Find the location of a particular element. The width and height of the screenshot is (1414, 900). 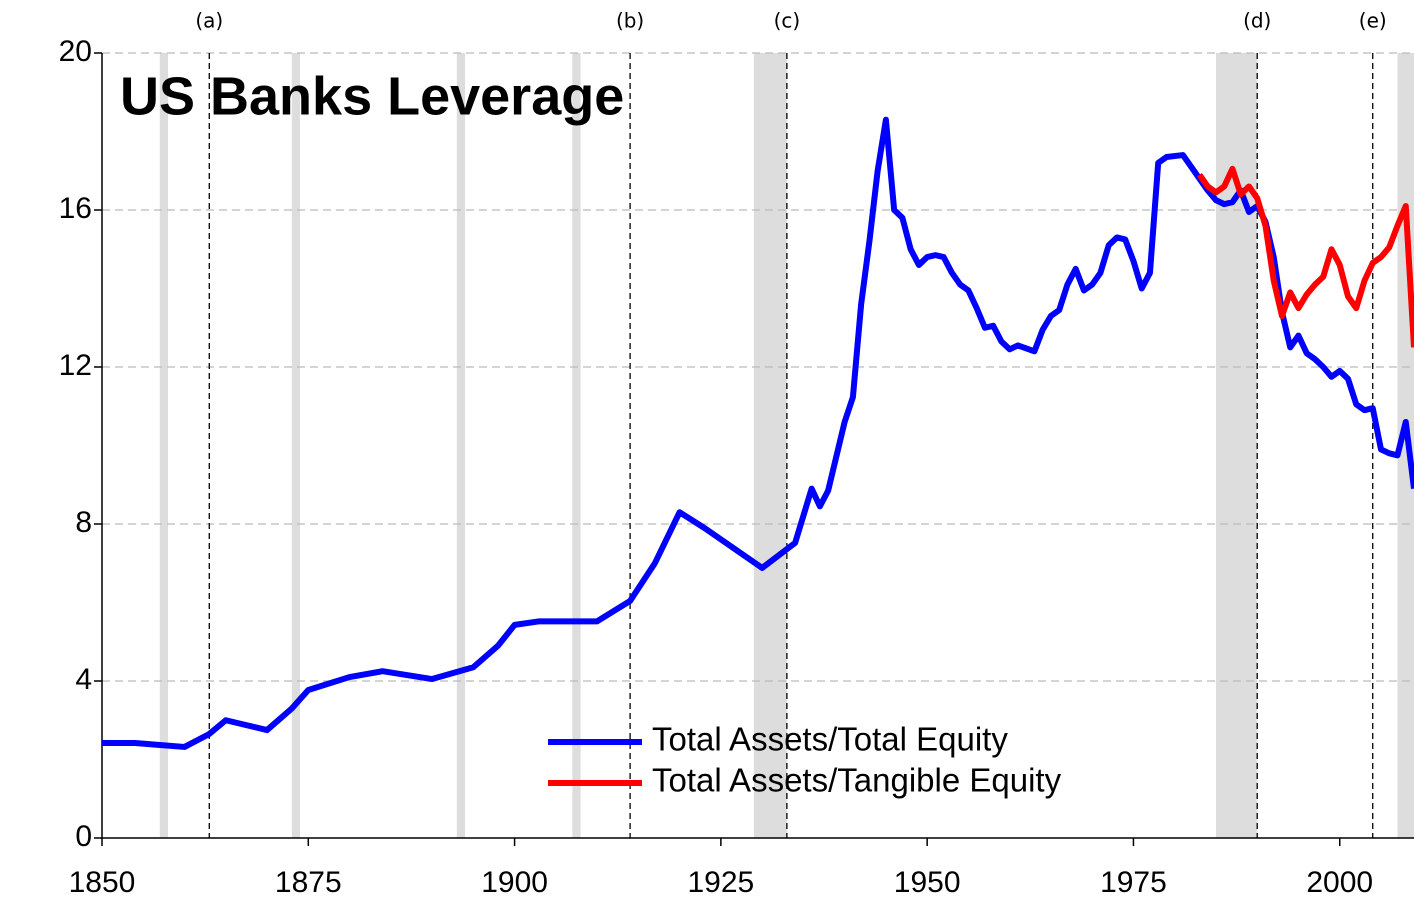

x-tick-label: 1925 is located at coordinates (720, 882).